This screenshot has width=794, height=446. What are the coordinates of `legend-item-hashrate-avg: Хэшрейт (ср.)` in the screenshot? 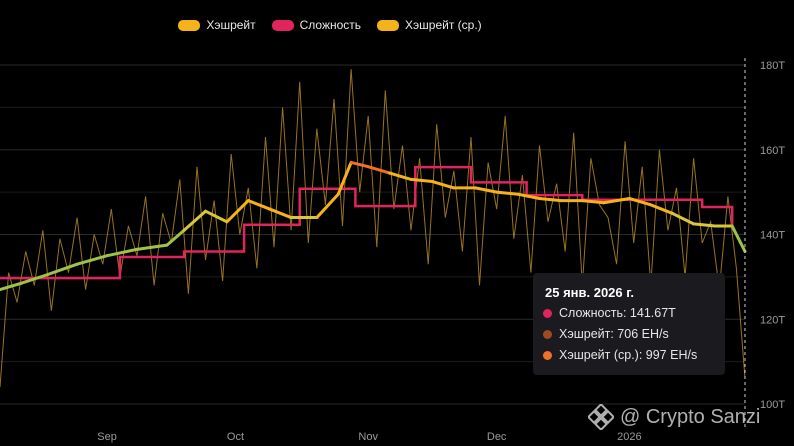 It's located at (429, 25).